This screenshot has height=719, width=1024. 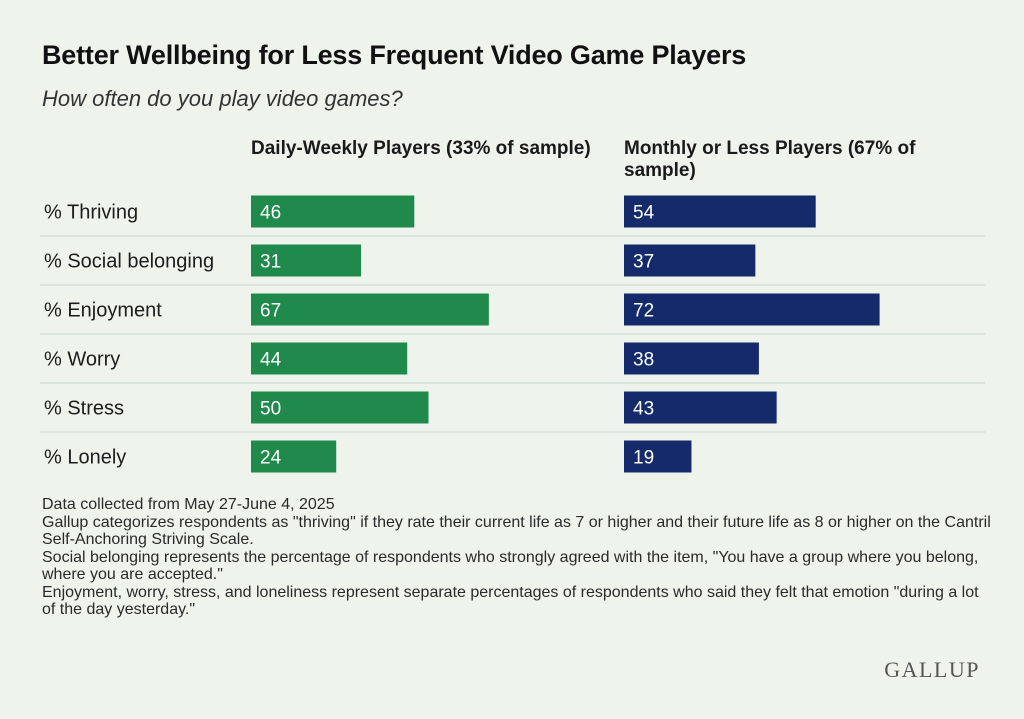 I want to click on category-label-social-belonging: % Social belonging, so click(x=129, y=262).